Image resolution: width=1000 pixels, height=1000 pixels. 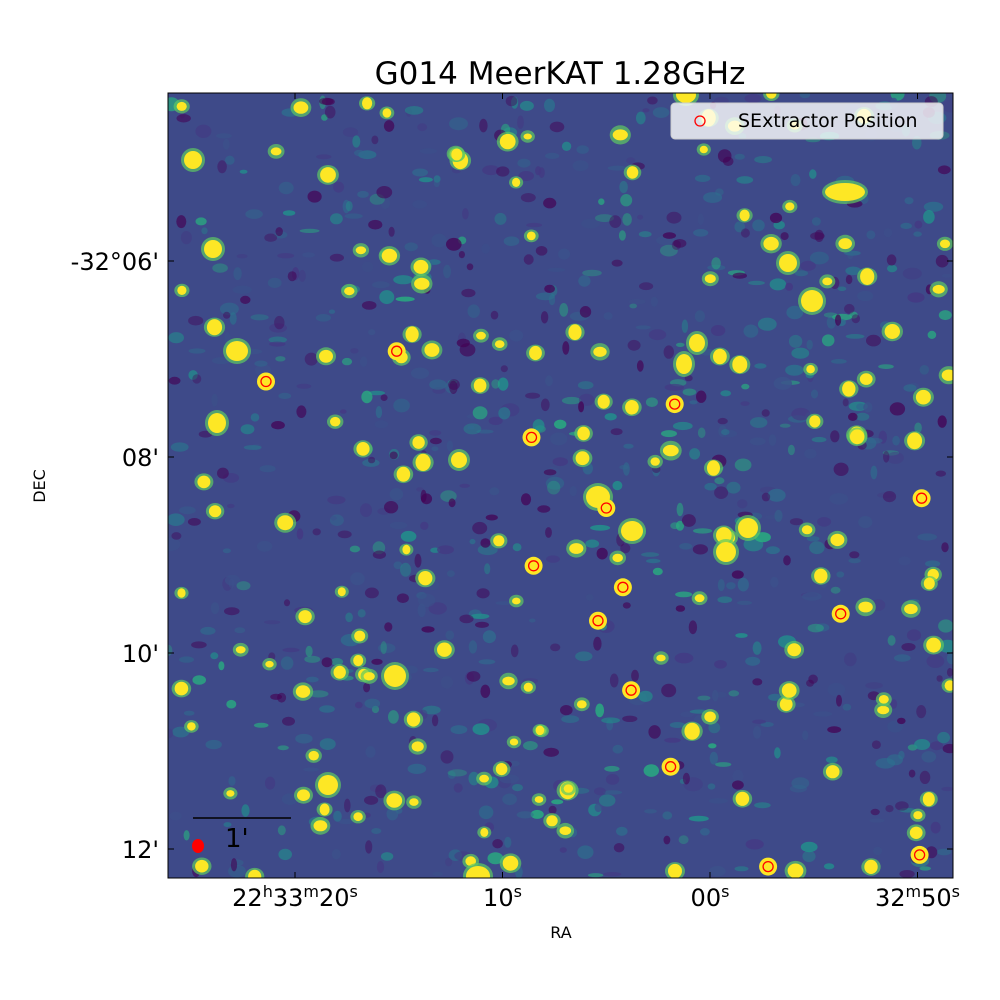 What do you see at coordinates (606, 508) in the screenshot?
I see `sextractor-marker` at bounding box center [606, 508].